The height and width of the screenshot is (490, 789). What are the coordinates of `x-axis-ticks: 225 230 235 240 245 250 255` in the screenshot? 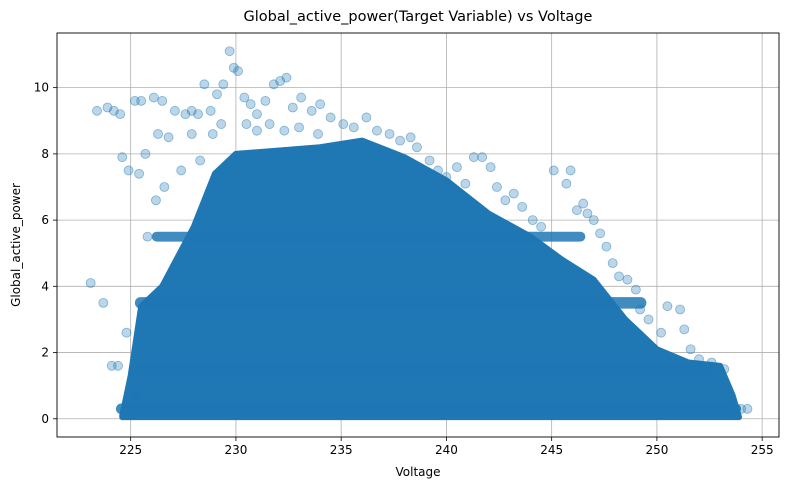 It's located at (446, 447).